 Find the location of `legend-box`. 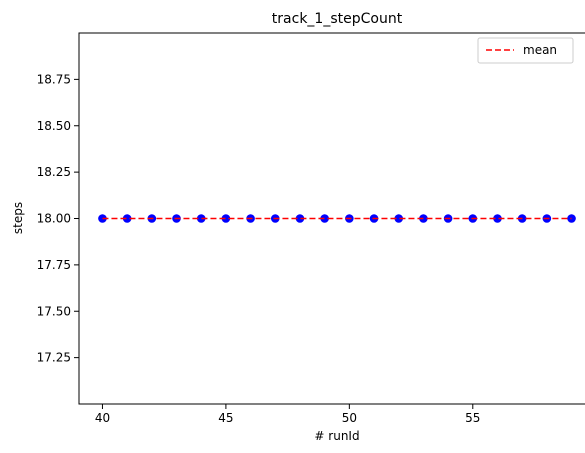

legend-box is located at coordinates (525, 50).